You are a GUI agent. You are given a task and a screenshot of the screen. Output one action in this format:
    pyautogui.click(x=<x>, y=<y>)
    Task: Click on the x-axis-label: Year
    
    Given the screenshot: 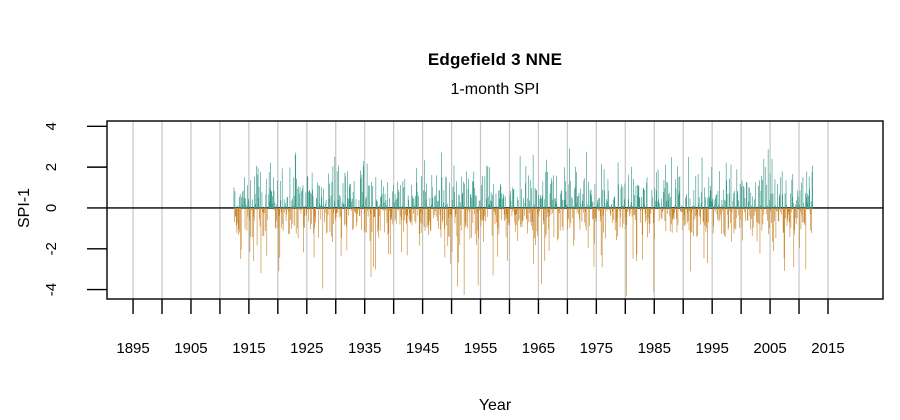 What is the action you would take?
    pyautogui.click(x=495, y=405)
    